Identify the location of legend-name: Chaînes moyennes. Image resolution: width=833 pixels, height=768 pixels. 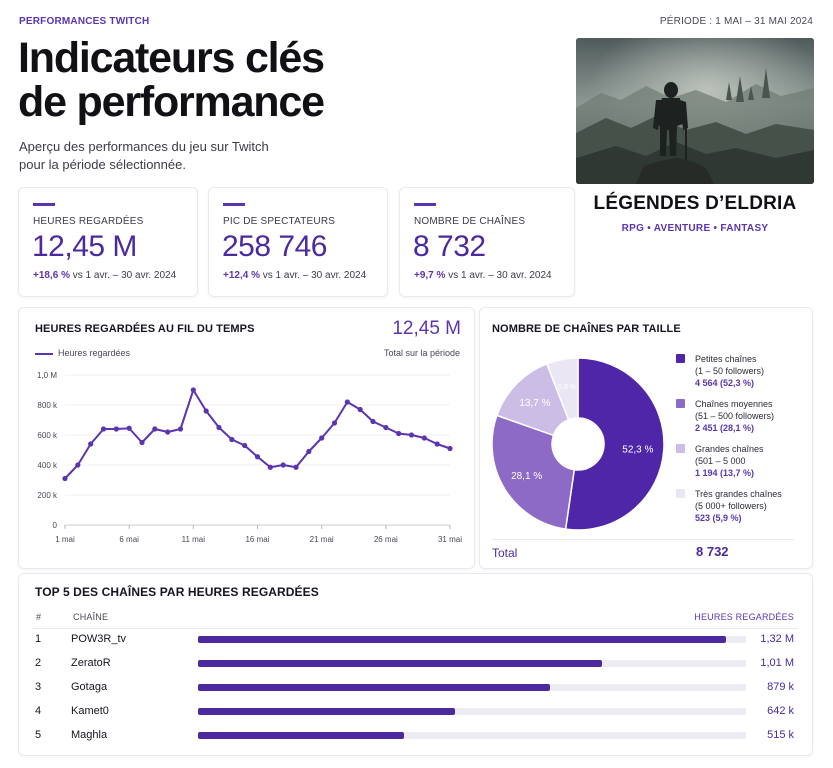
(734, 404).